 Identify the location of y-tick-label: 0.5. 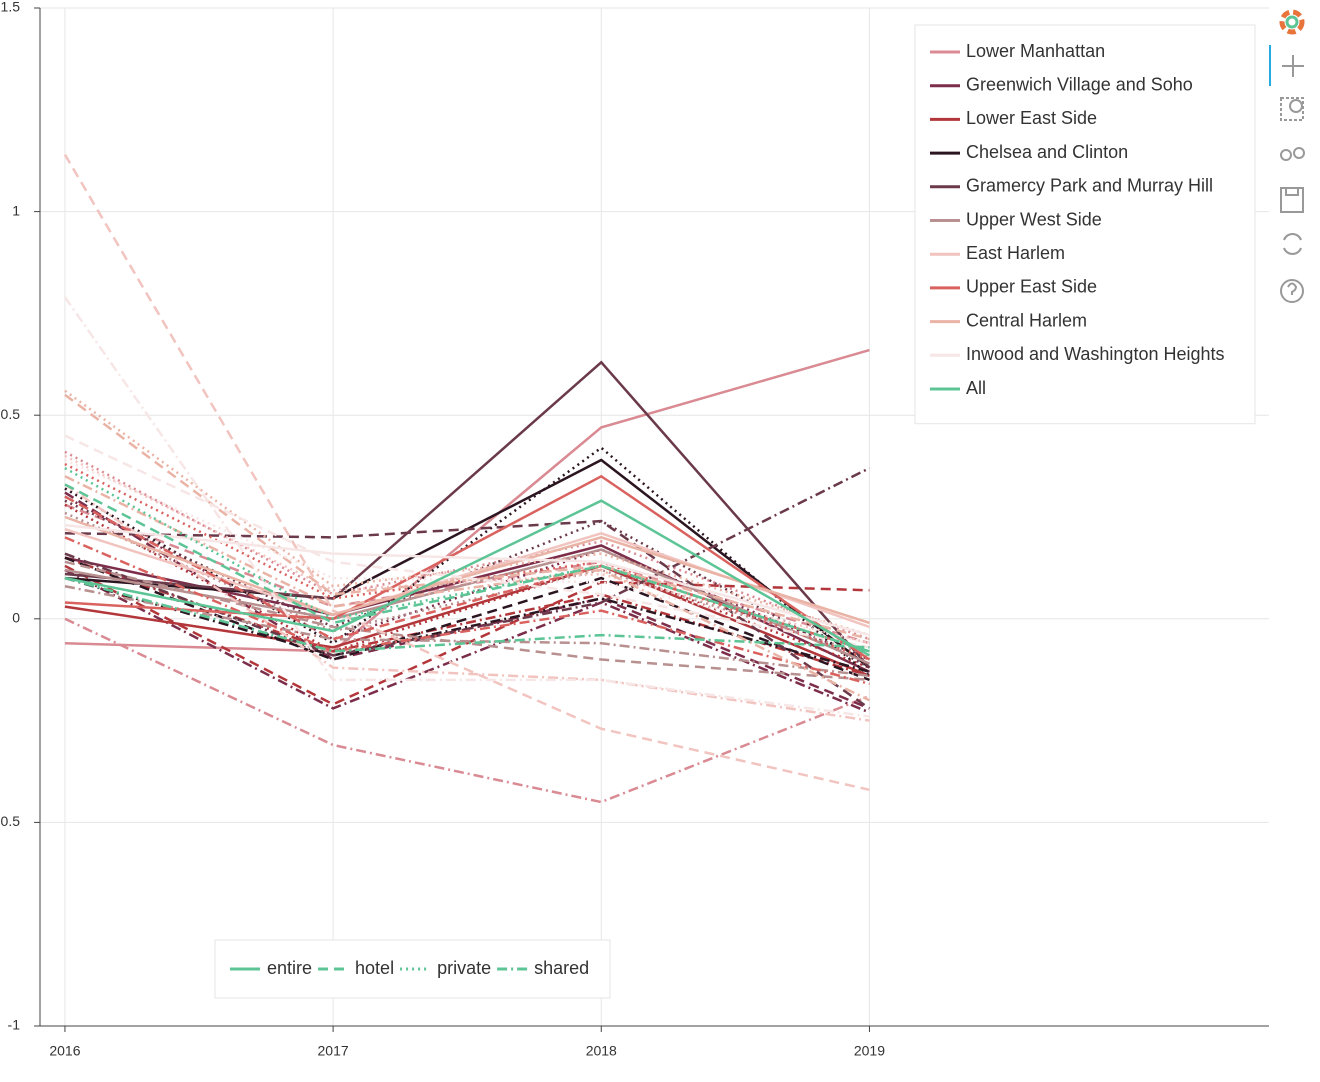
(11, 414).